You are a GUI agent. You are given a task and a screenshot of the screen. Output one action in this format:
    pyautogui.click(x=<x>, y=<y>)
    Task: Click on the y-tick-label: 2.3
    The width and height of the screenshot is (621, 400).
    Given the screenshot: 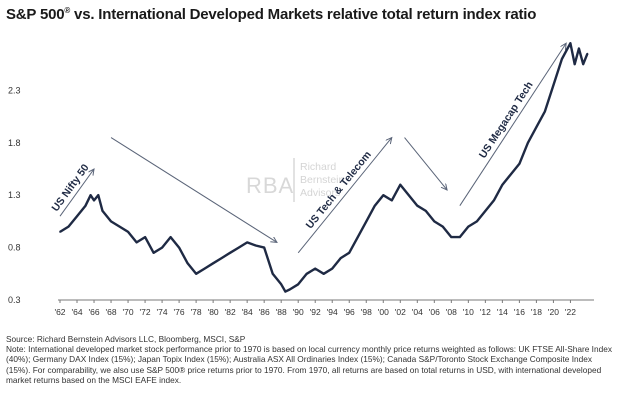 What is the action you would take?
    pyautogui.click(x=14, y=90)
    